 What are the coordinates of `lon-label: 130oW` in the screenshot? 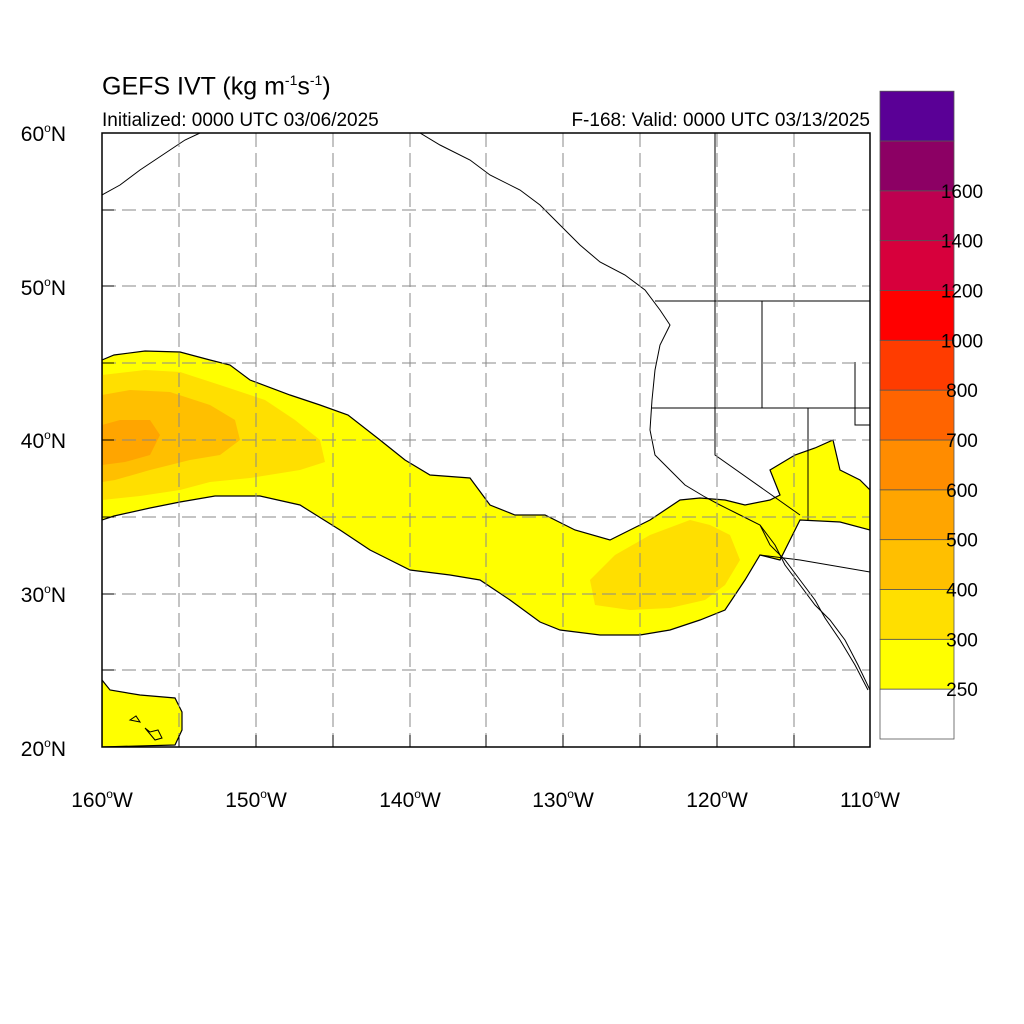 It's located at (563, 799).